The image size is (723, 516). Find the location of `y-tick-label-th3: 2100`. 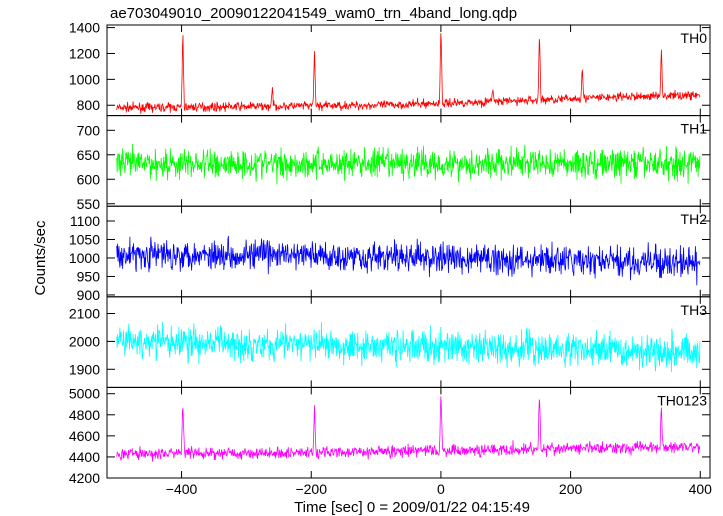

y-tick-label-th3: 2100 is located at coordinates (84, 314).